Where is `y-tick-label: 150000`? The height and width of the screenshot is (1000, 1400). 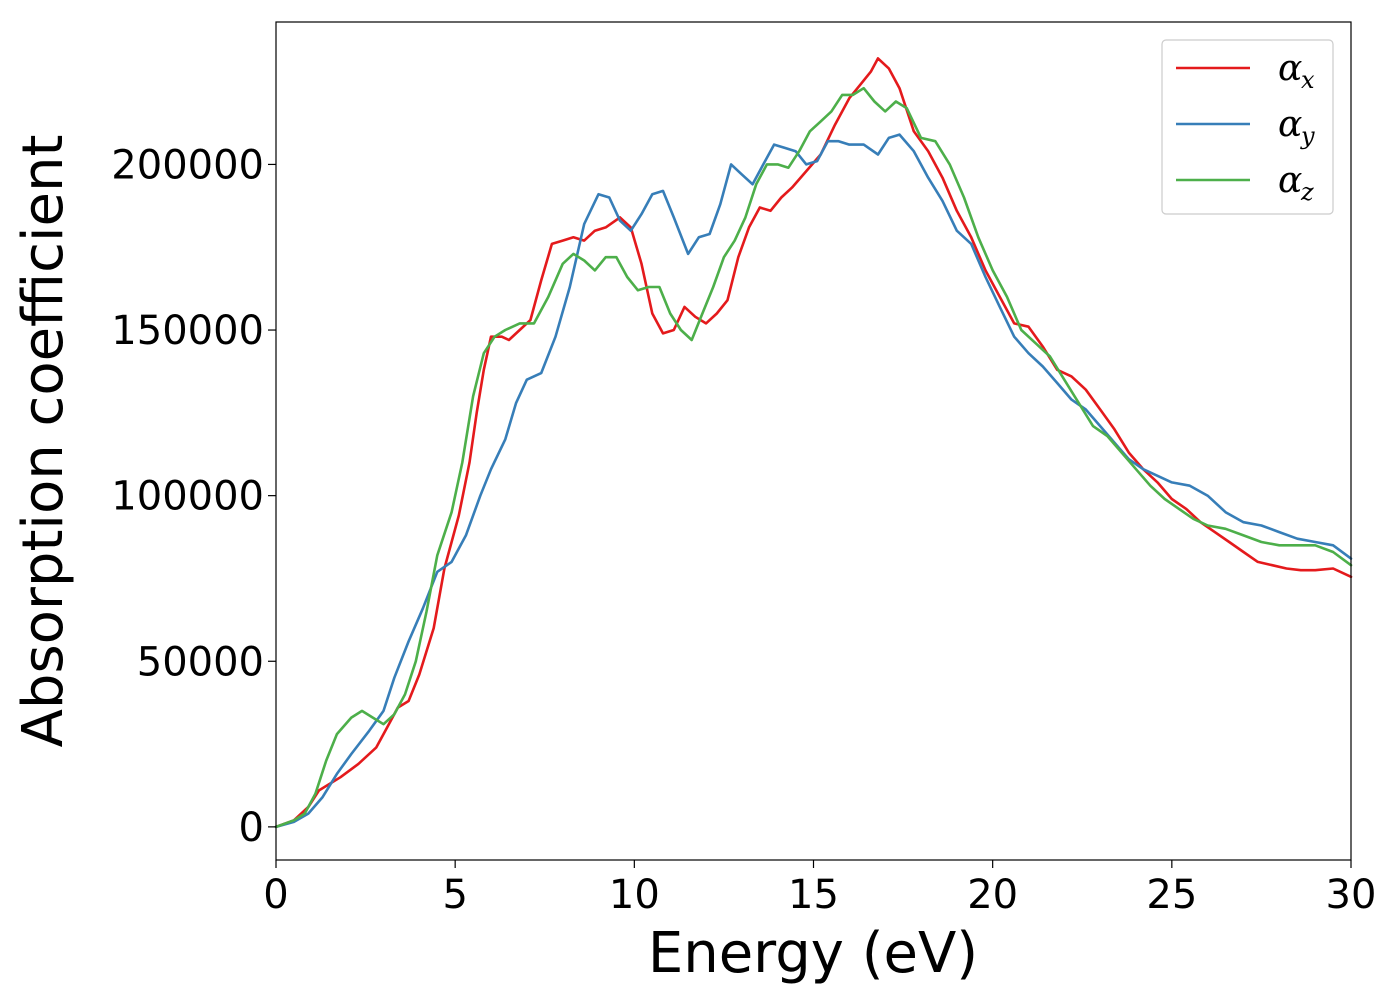 y-tick-label: 150000 is located at coordinates (187, 331).